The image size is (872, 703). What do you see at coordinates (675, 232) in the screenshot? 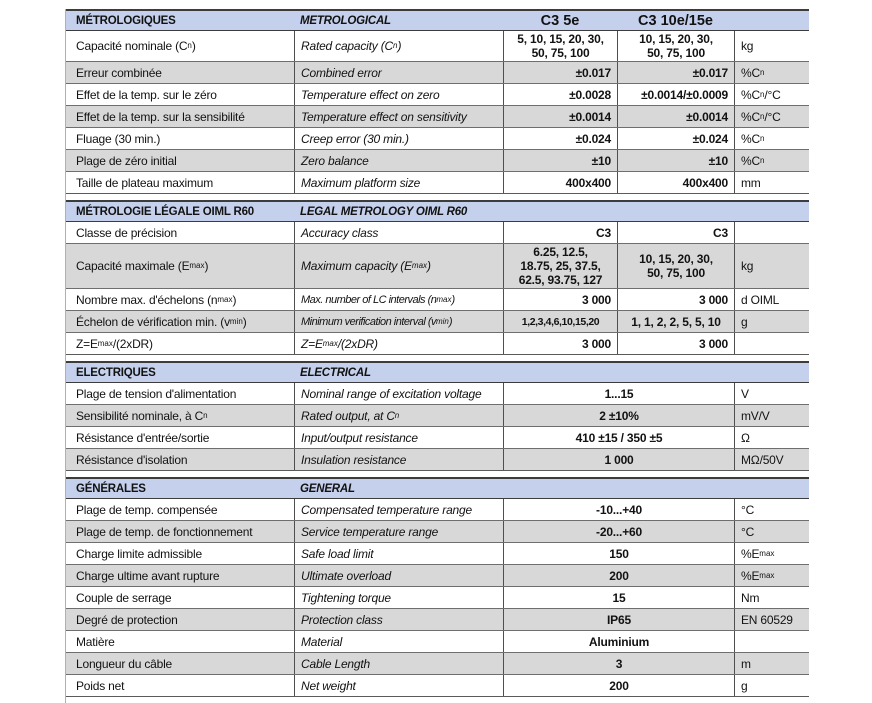
I see `spec-value-model2: C3` at bounding box center [675, 232].